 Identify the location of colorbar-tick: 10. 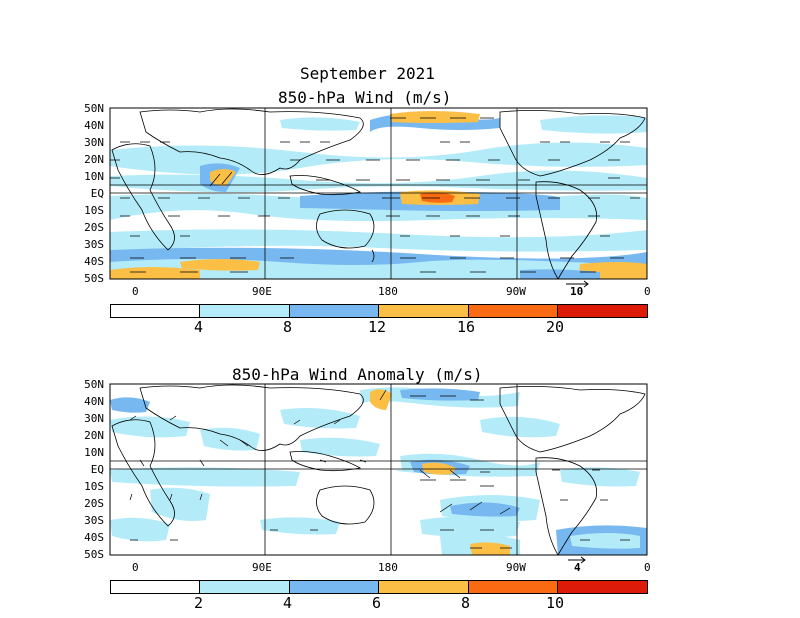
(555, 603).